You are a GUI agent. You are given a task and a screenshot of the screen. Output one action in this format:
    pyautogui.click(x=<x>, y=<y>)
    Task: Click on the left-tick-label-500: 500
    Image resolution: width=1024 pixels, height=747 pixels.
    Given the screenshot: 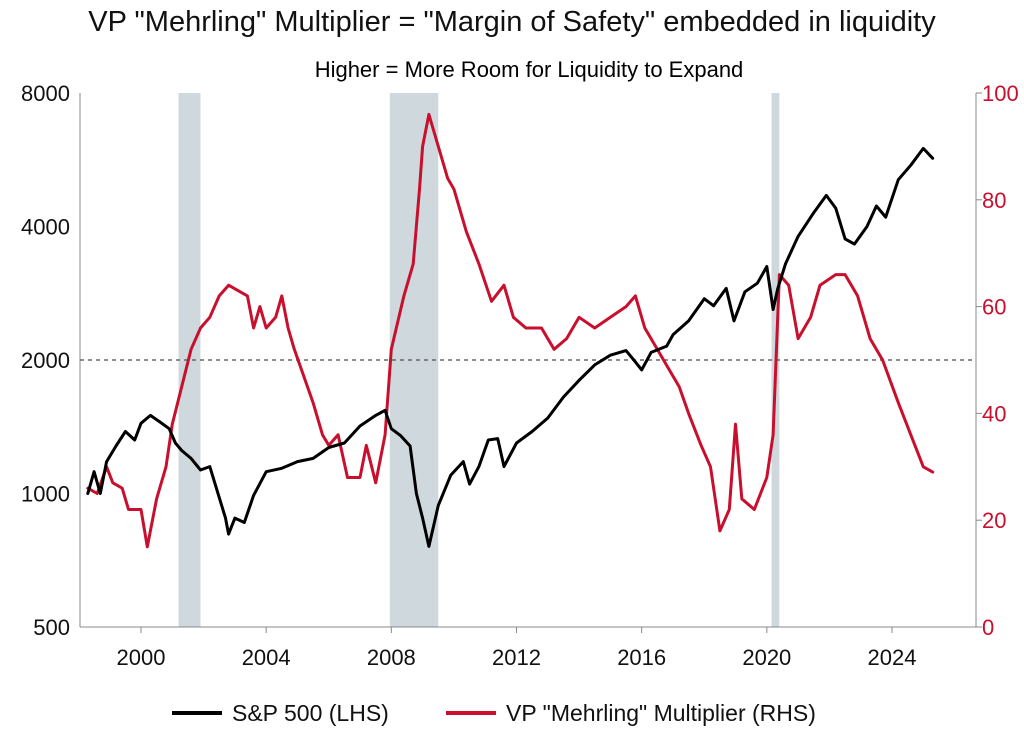 What is the action you would take?
    pyautogui.click(x=51, y=627)
    